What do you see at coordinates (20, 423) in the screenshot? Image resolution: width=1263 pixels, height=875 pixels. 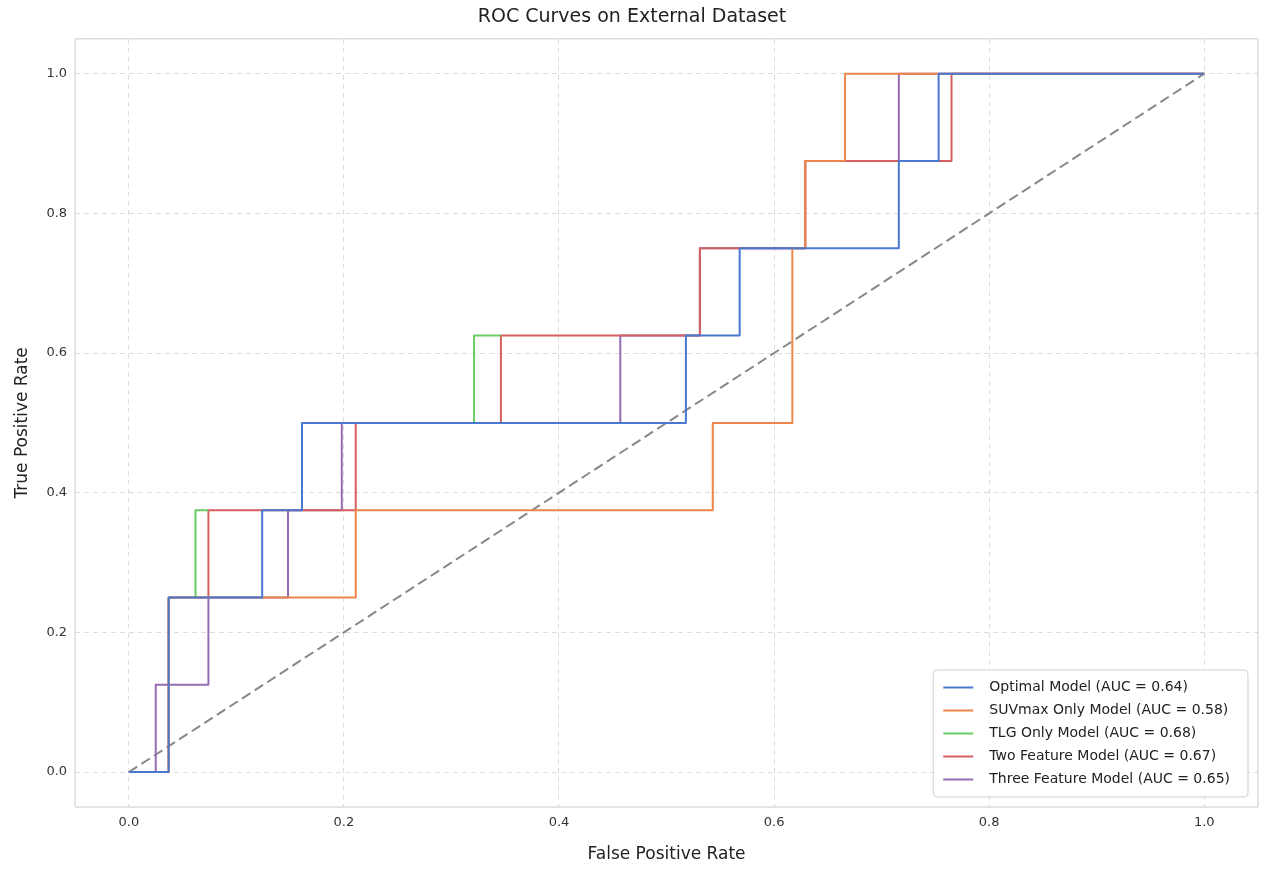 I see `y-axis-title: True Positive Rate` at bounding box center [20, 423].